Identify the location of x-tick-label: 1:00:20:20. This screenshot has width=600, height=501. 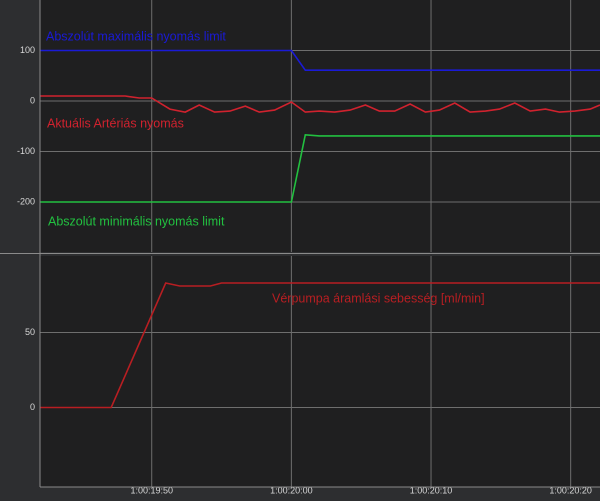
(570, 490).